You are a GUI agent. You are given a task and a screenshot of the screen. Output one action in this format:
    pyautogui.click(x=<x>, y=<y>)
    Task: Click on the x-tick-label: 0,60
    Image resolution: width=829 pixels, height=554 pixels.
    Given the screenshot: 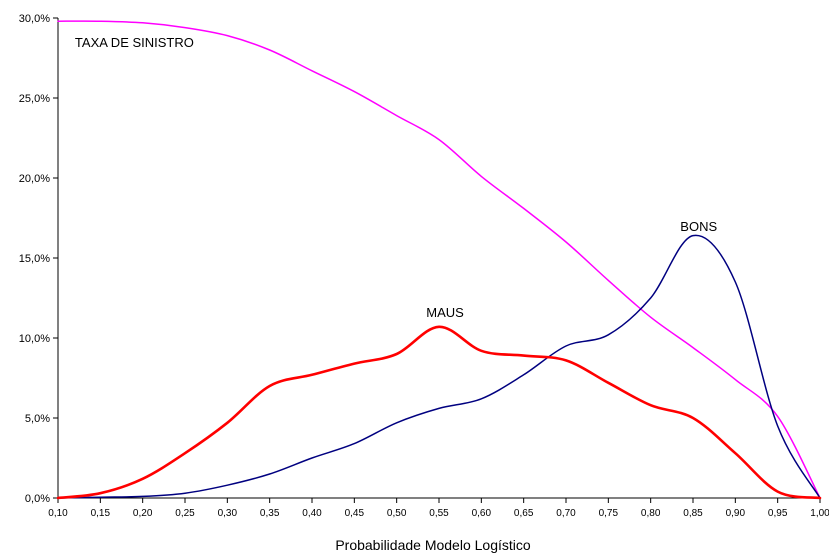 What is the action you would take?
    pyautogui.click(x=482, y=513)
    